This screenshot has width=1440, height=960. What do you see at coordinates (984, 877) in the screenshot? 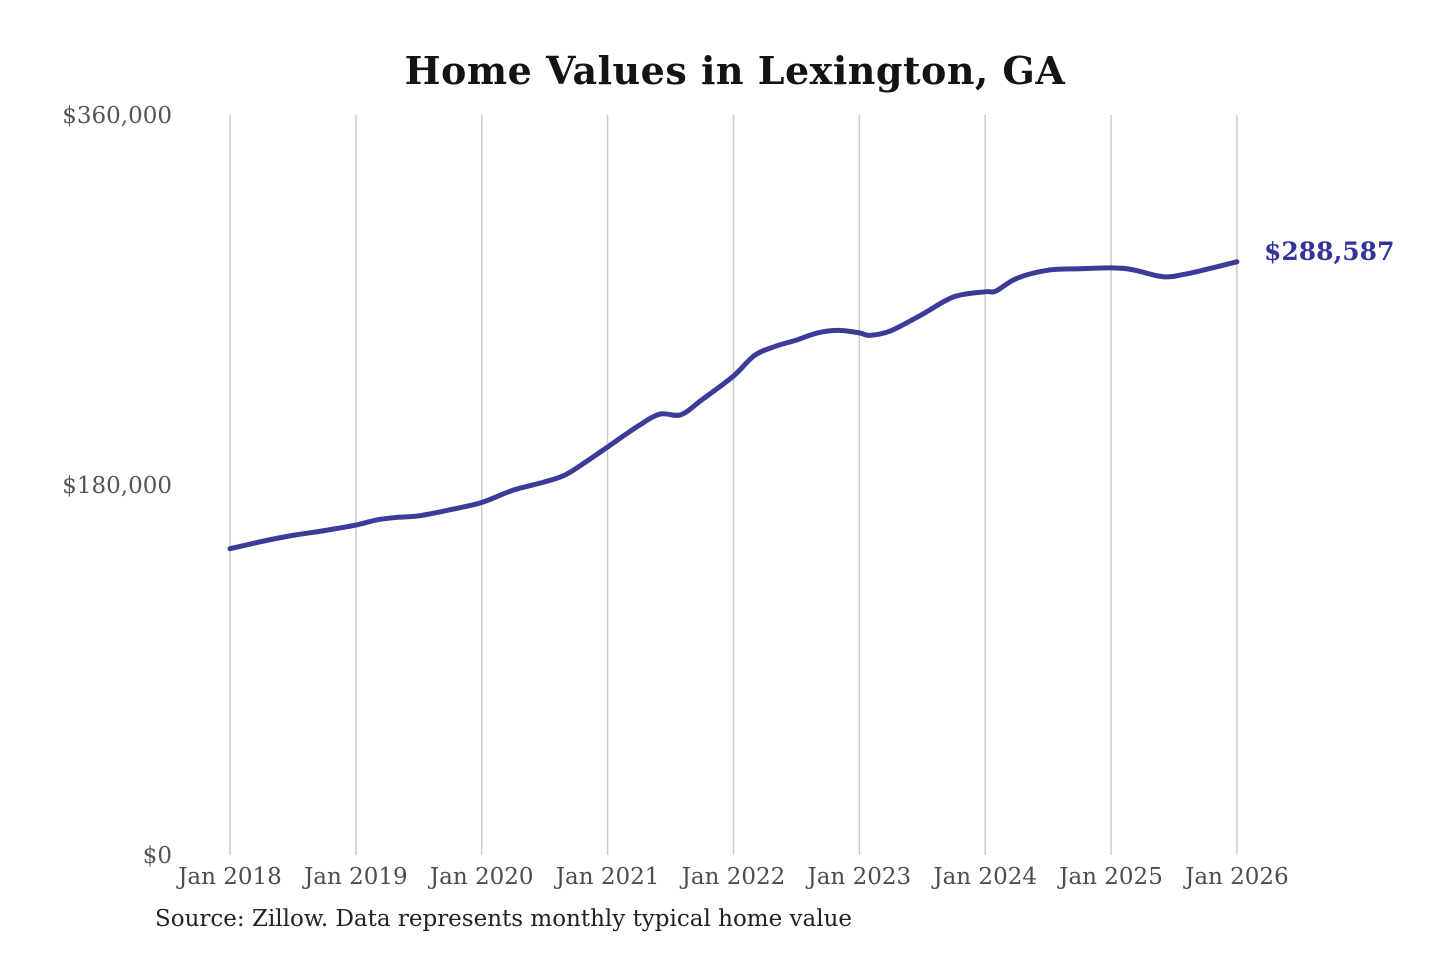
I see `x-tick-label: Jan 2024` at bounding box center [984, 877].